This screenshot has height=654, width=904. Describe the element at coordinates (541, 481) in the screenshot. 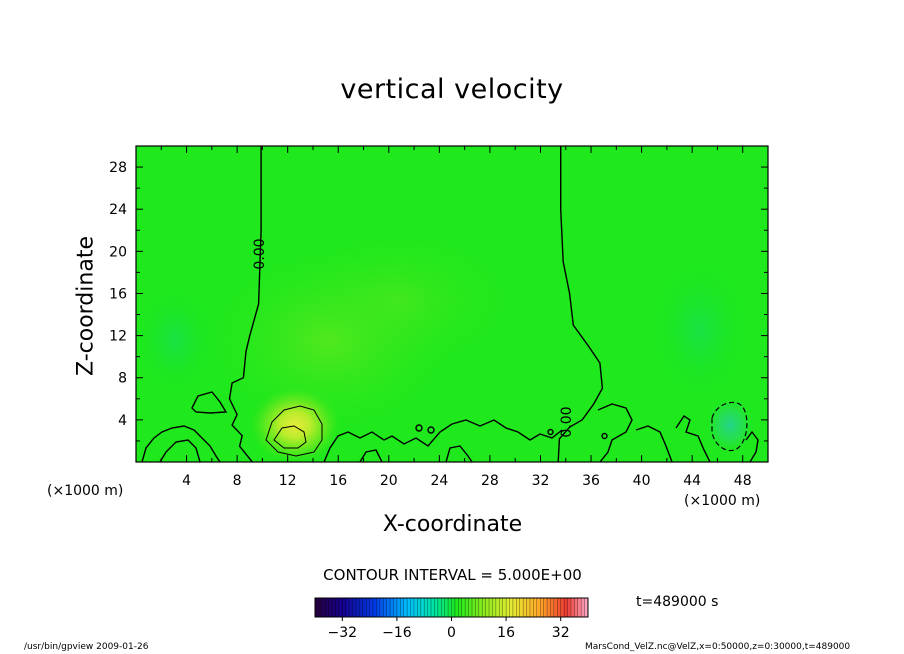

I see `x-tick-label: 32` at that location.